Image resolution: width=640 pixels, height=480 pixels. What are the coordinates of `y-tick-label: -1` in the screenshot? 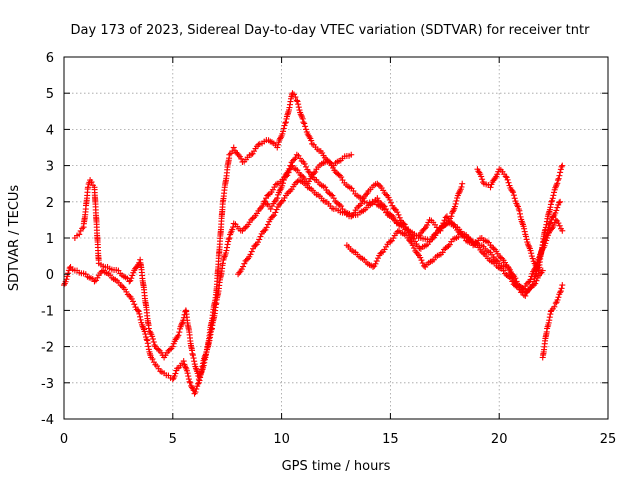 It's located at (47, 311).